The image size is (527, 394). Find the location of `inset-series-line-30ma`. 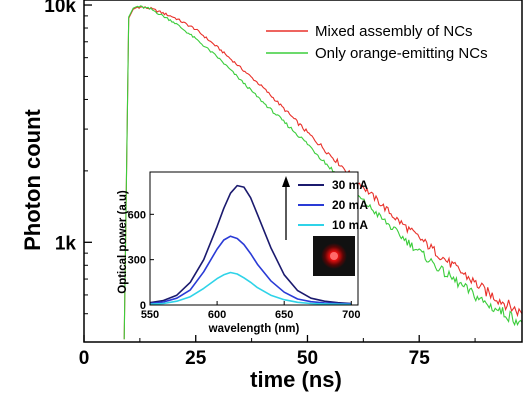

inset-series-line-30ma is located at coordinates (250, 244).